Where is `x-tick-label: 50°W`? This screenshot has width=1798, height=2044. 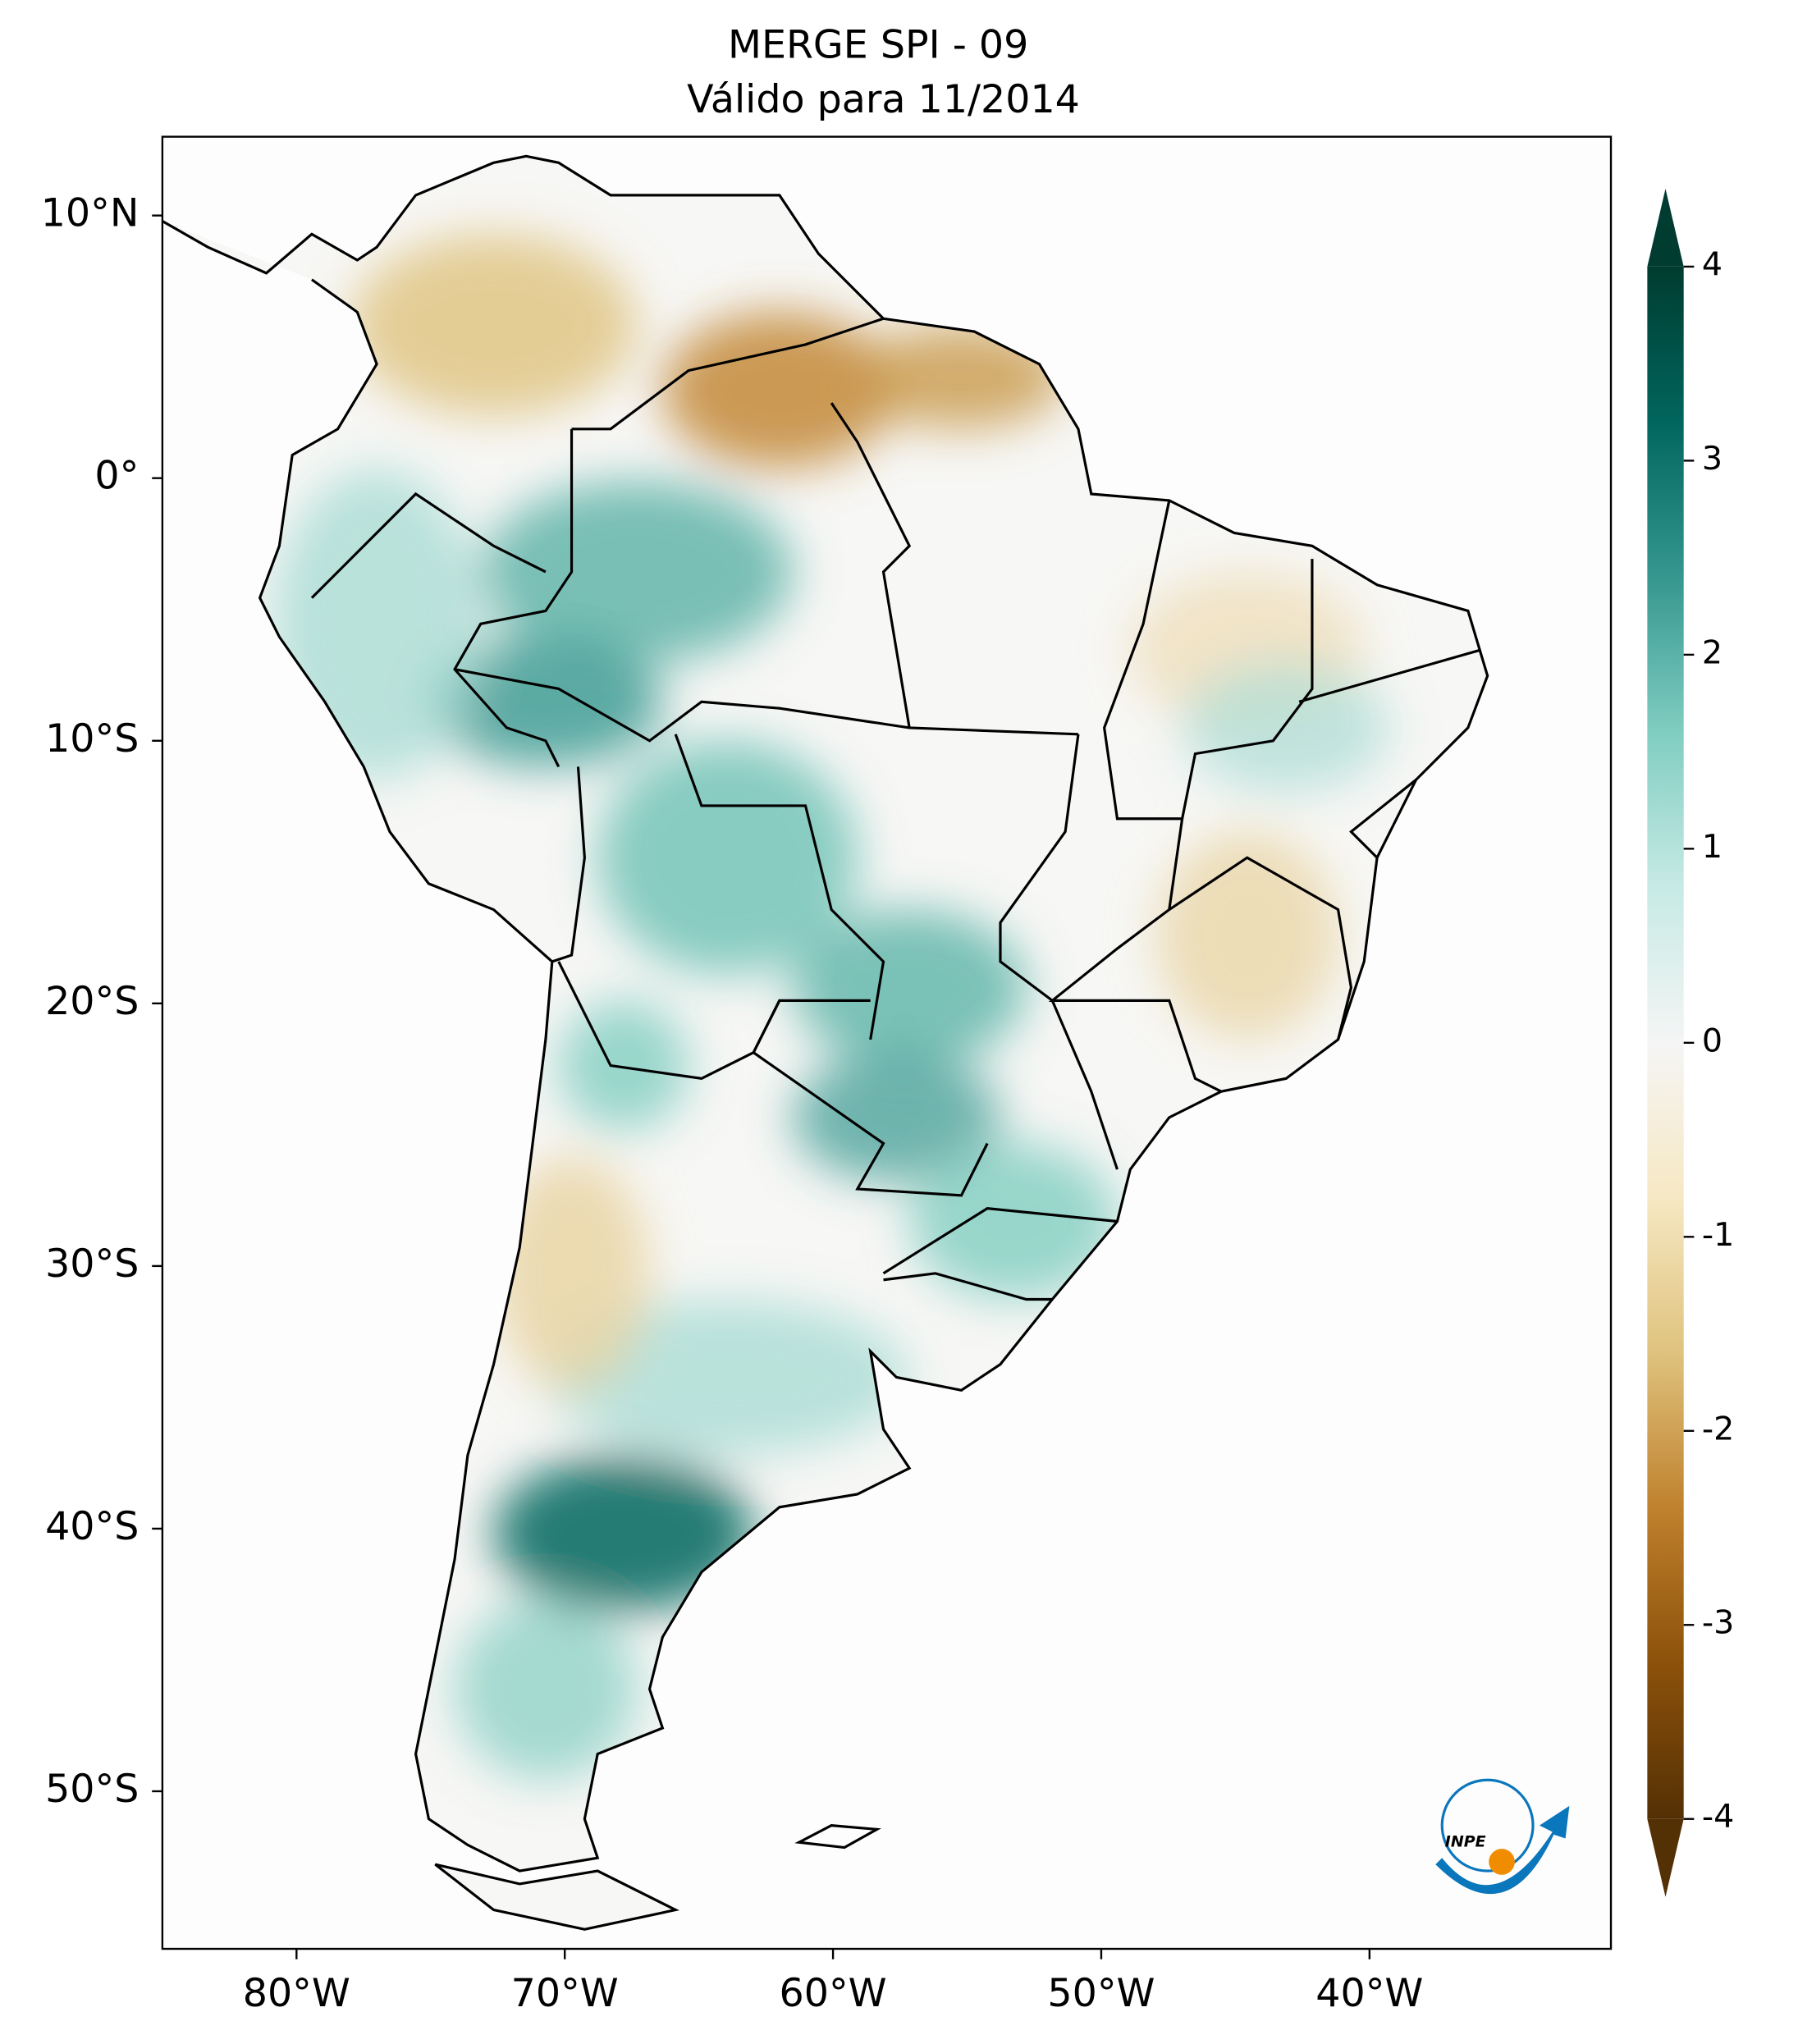 x-tick-label: 50°W is located at coordinates (1101, 1994).